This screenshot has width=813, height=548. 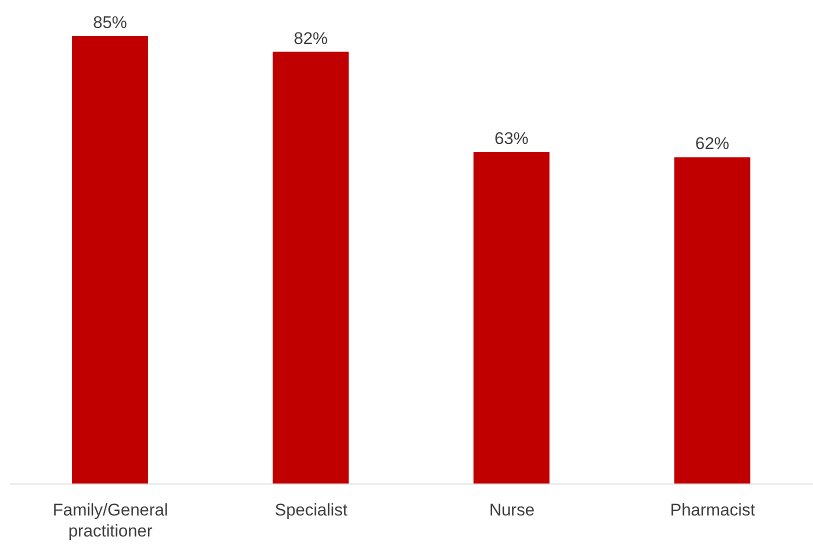 I want to click on x-tick-label: Specialist, so click(x=311, y=510).